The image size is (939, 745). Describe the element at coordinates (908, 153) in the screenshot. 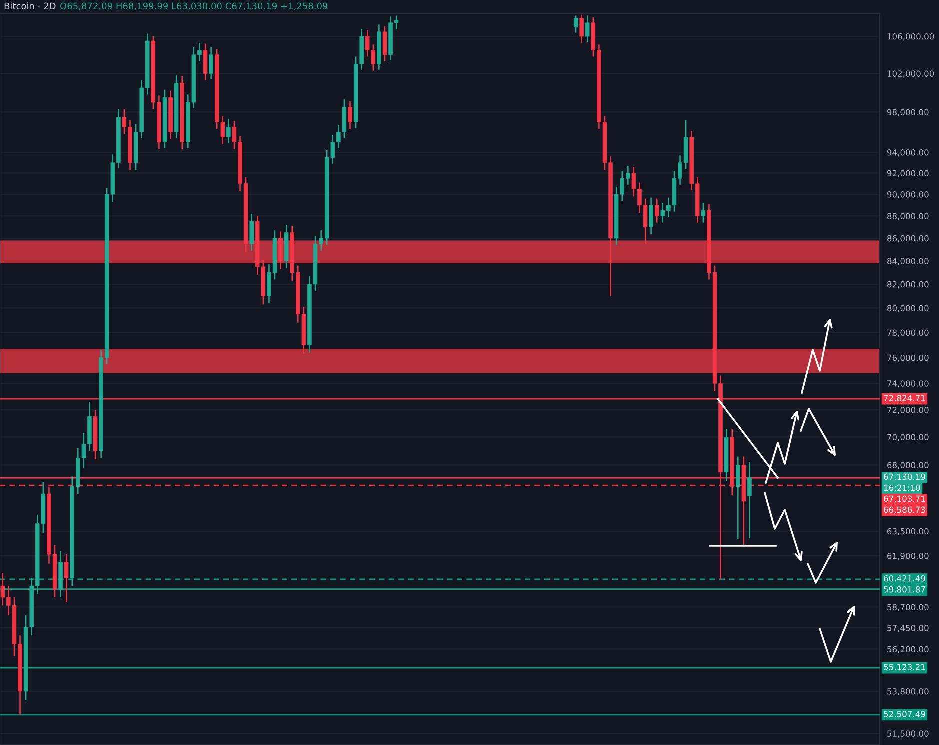

I see `y-tick-label: 94,000.00` at that location.